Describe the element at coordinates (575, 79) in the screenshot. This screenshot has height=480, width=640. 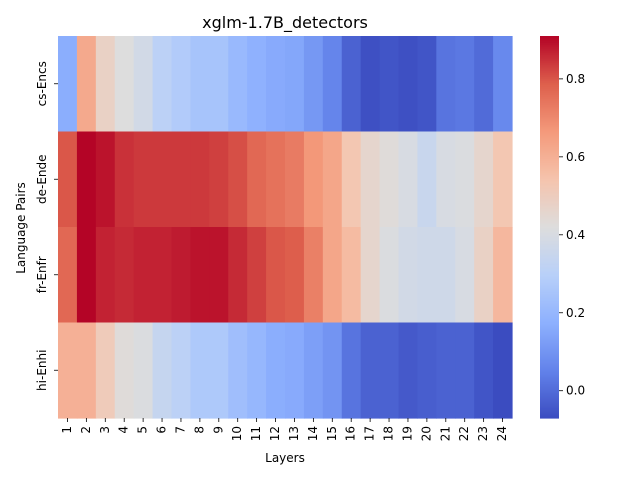
I see `colorbar-tick-label: 0.8` at that location.